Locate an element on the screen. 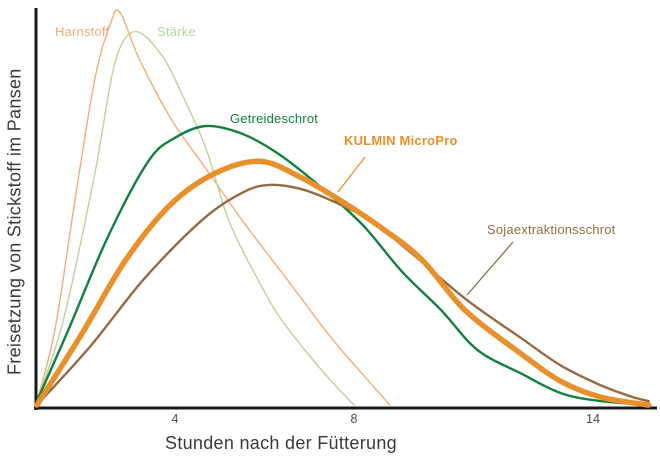  curve-label-harnstoff: Harnstoff is located at coordinates (82, 31).